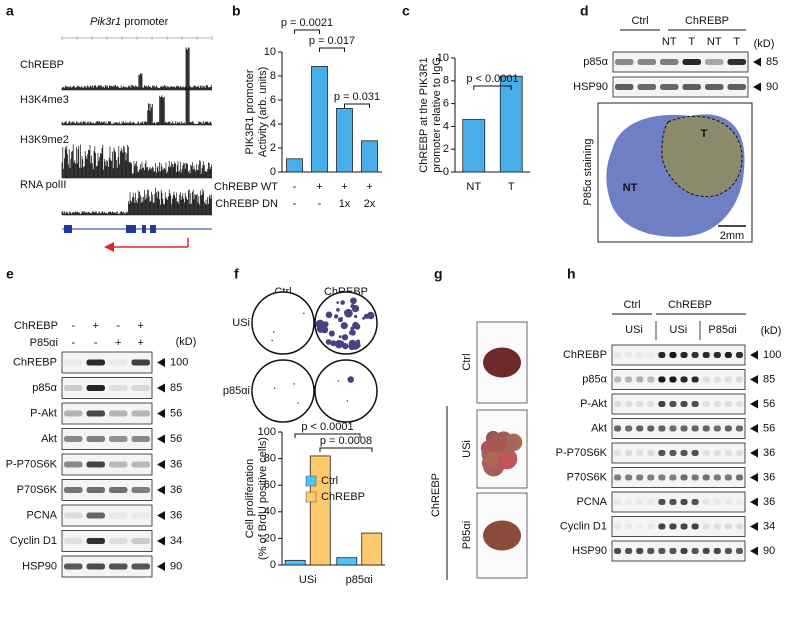 The height and width of the screenshot is (619, 788). What do you see at coordinates (136, 68) in the screenshot?
I see `track-signal` at bounding box center [136, 68].